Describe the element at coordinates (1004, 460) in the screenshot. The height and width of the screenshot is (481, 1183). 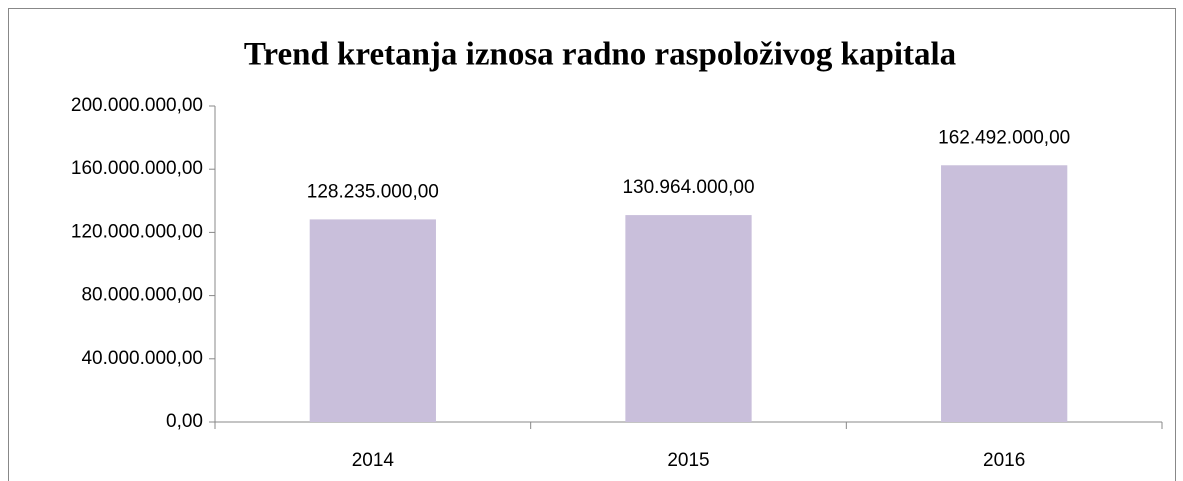
I see `x-tick-label: 2016` at that location.